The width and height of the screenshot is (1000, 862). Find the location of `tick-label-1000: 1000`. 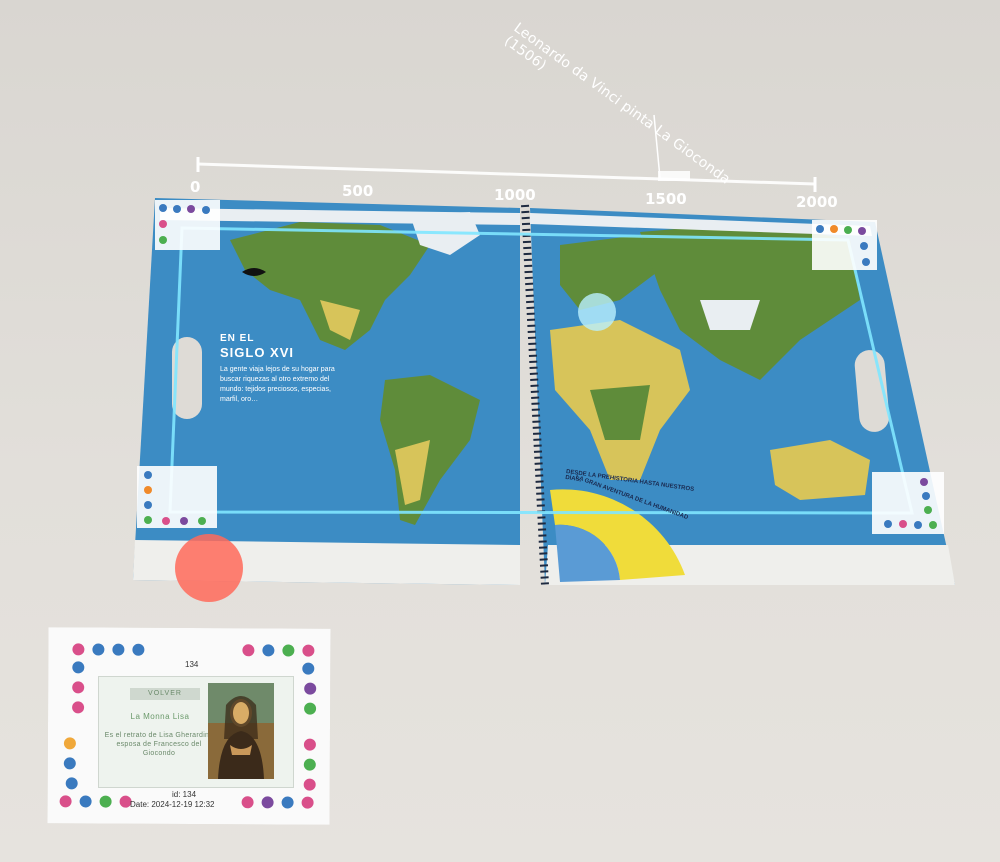

tick-label-1000: 1000 is located at coordinates (515, 195).